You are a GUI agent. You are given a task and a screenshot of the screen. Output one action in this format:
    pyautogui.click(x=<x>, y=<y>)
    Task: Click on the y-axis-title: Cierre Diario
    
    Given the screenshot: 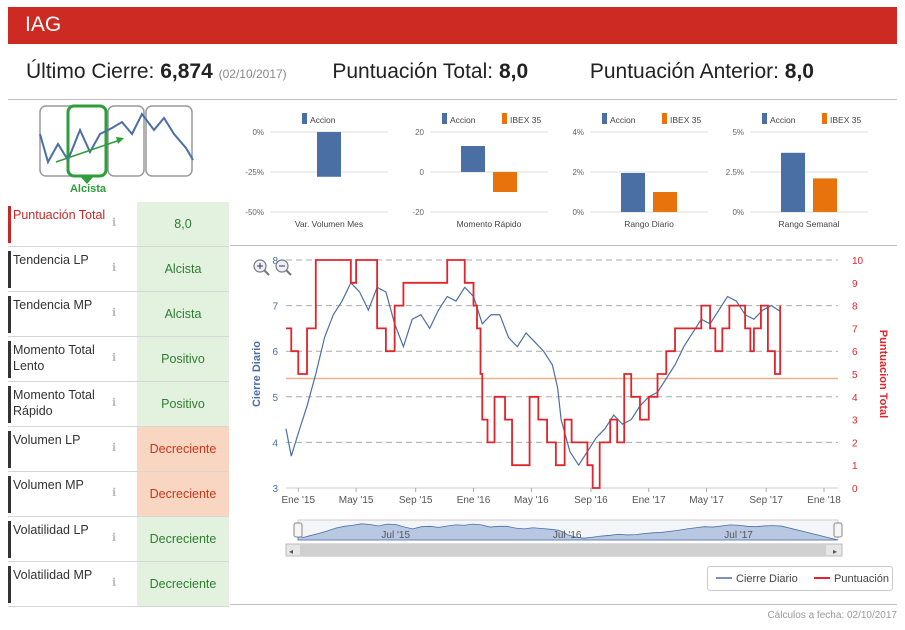 What is the action you would take?
    pyautogui.click(x=257, y=374)
    